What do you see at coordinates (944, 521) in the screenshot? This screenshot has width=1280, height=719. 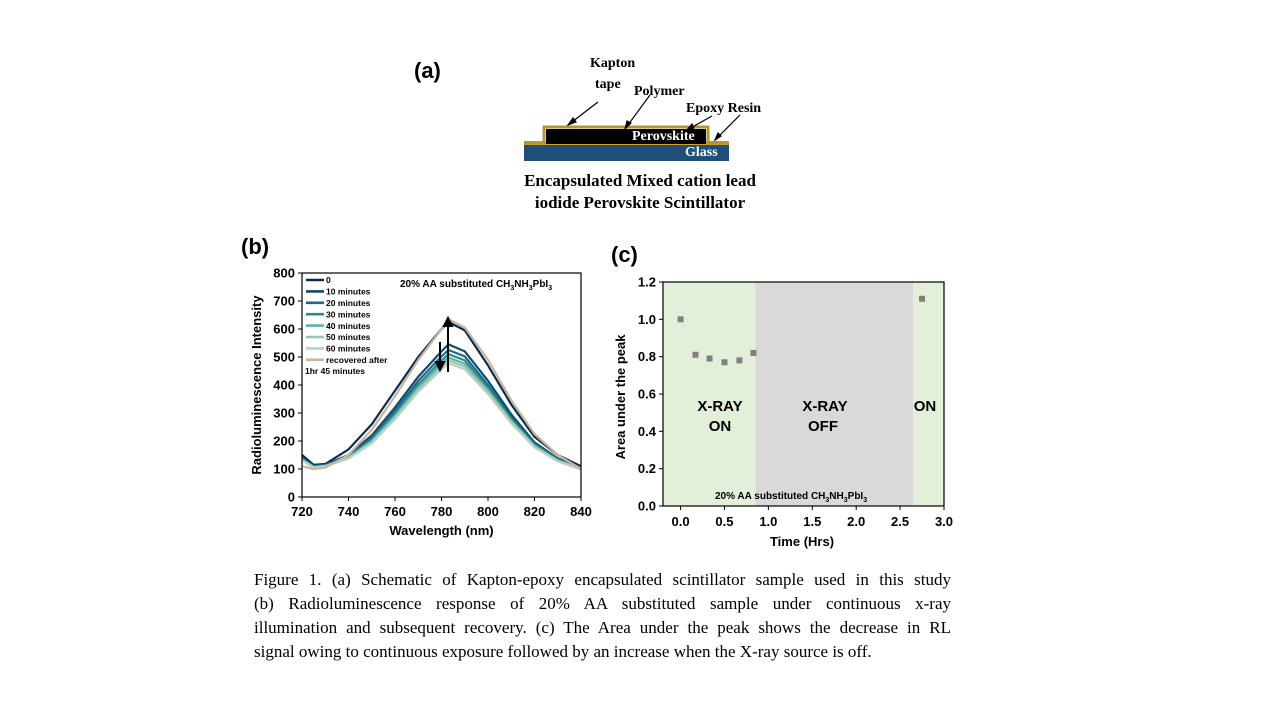 I see `c-x-tick-label: 3.0` at bounding box center [944, 521].